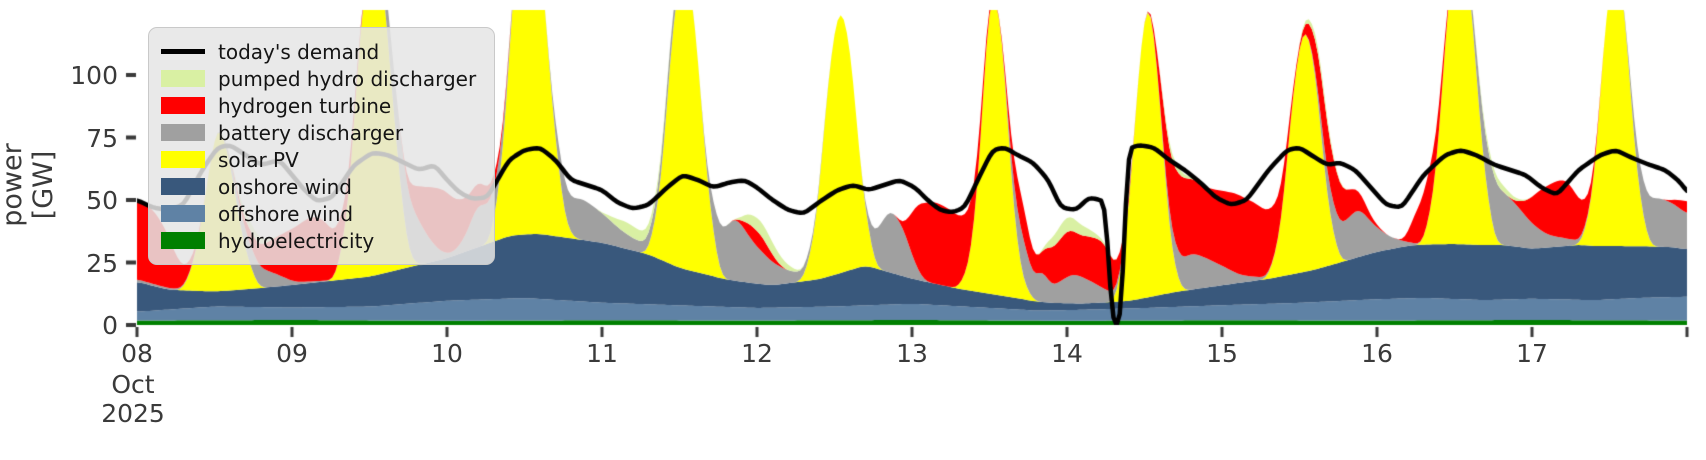  Describe the element at coordinates (94, 75) in the screenshot. I see `y-tick-label-100: 100` at that location.